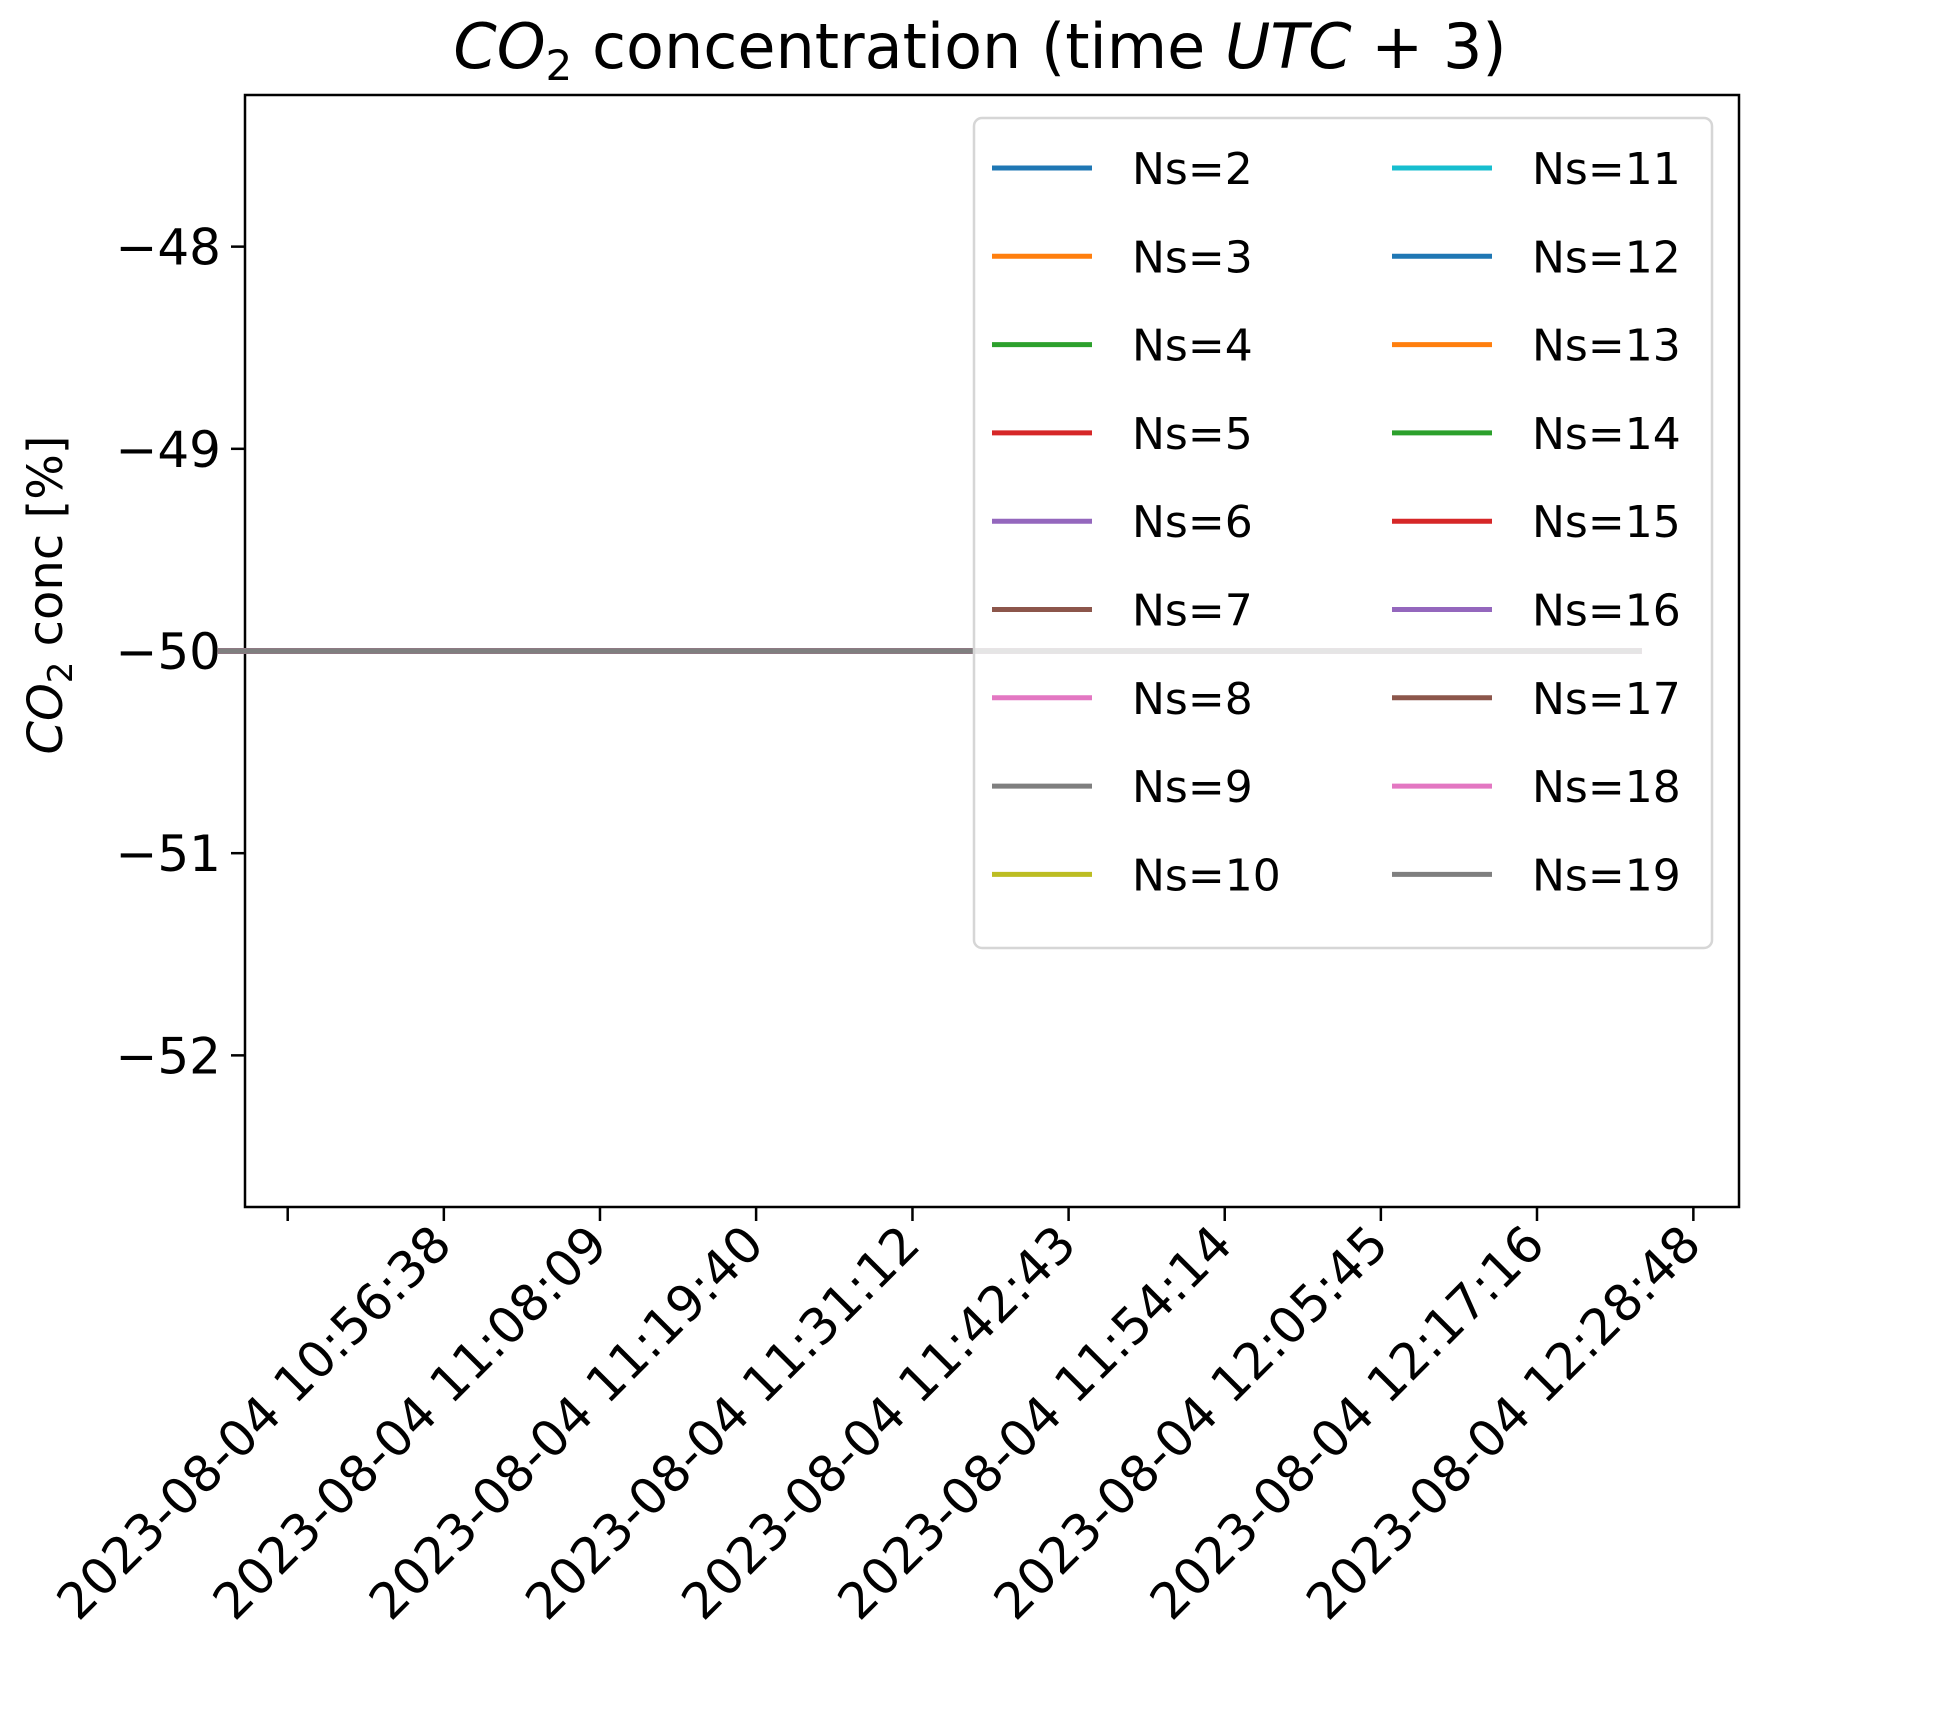  Describe the element at coordinates (1192, 787) in the screenshot. I see `legend-label: Ns=9` at that location.